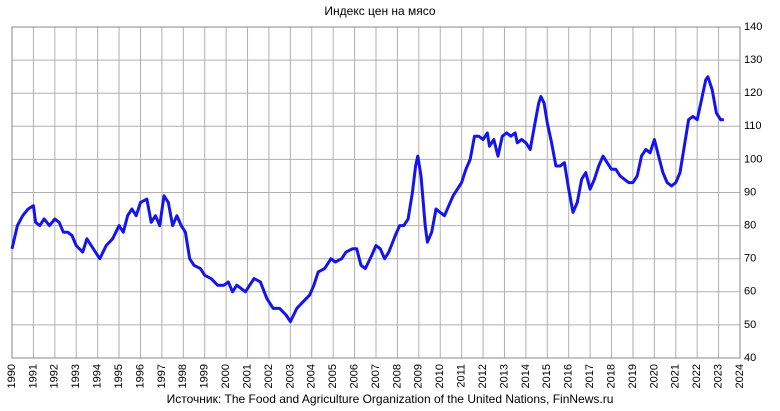 Image resolution: width=780 pixels, height=411 pixels. I want to click on x-tick-label: 2006, so click(354, 376).